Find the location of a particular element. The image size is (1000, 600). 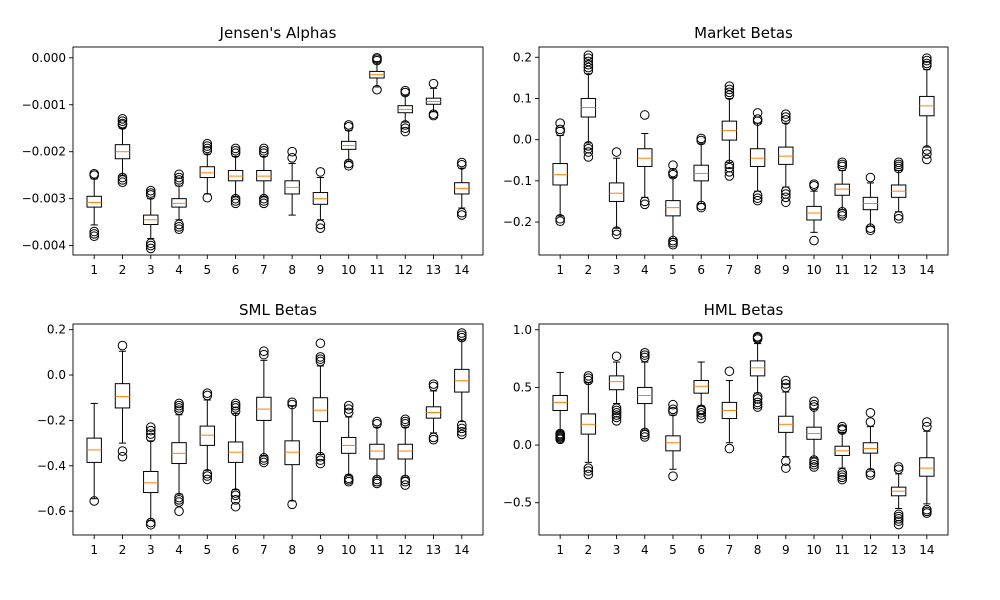

axes-frame is located at coordinates (278, 429).